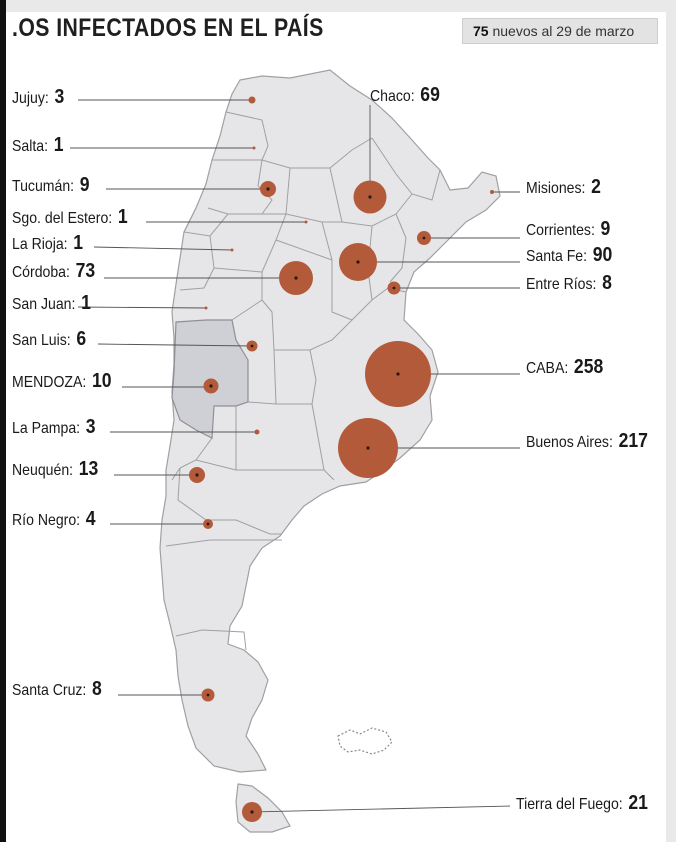 This screenshot has width=676, height=842. I want to click on label-tierra-del-fuego: Tierra del Fuego: 21, so click(582, 803).